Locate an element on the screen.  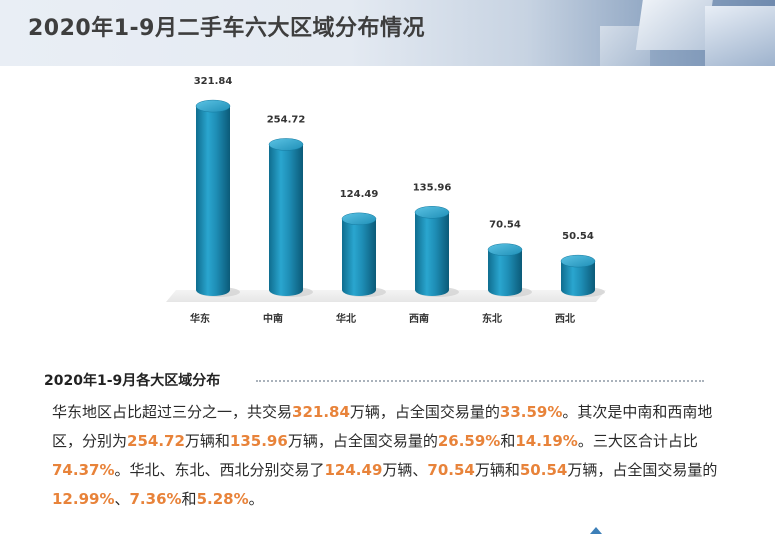
category-label: 东北 is located at coordinates (492, 318).